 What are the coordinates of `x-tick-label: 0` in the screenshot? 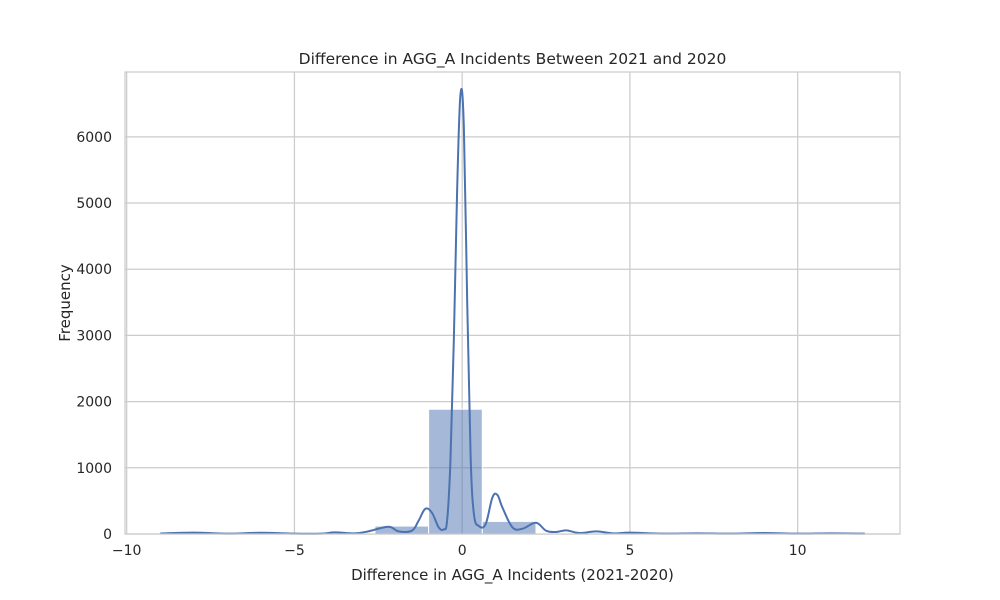 It's located at (462, 551).